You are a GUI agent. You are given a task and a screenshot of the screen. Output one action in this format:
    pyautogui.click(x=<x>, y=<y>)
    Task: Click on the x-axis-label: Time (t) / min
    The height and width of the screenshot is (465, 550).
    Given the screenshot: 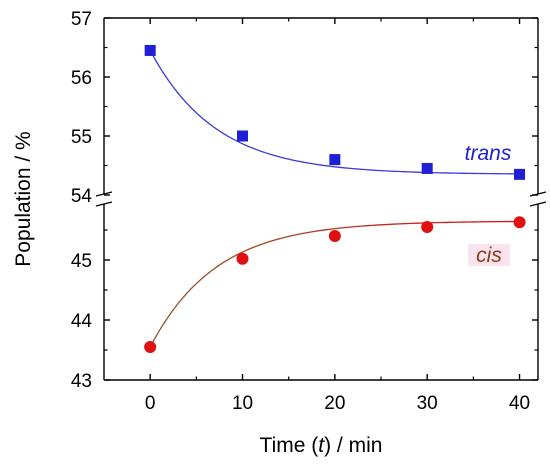 What is the action you would take?
    pyautogui.click(x=321, y=445)
    